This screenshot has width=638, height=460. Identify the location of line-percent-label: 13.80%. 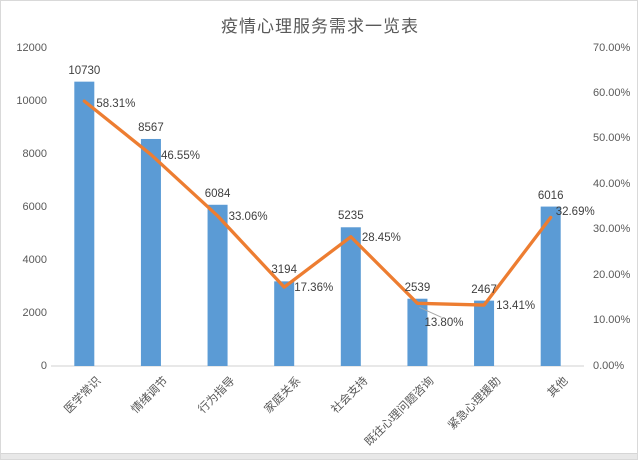
(444, 323).